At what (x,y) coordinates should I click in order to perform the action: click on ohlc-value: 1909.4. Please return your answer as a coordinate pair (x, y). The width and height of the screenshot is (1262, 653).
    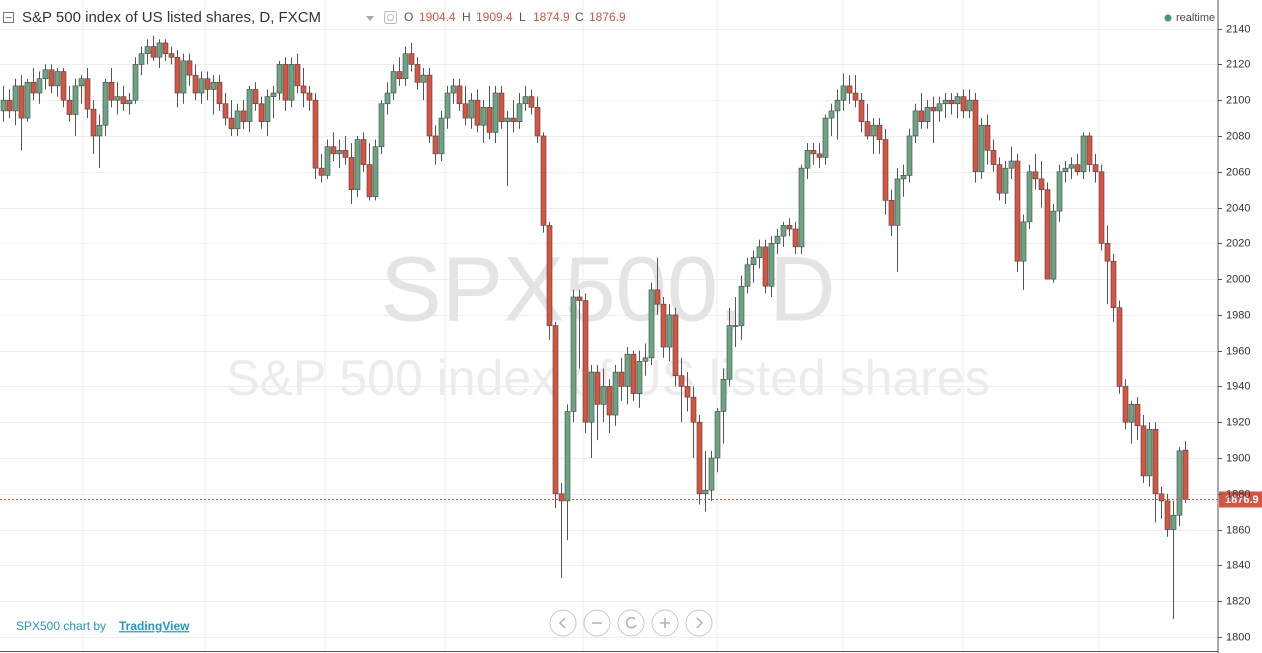
    Looking at the image, I should click on (494, 17).